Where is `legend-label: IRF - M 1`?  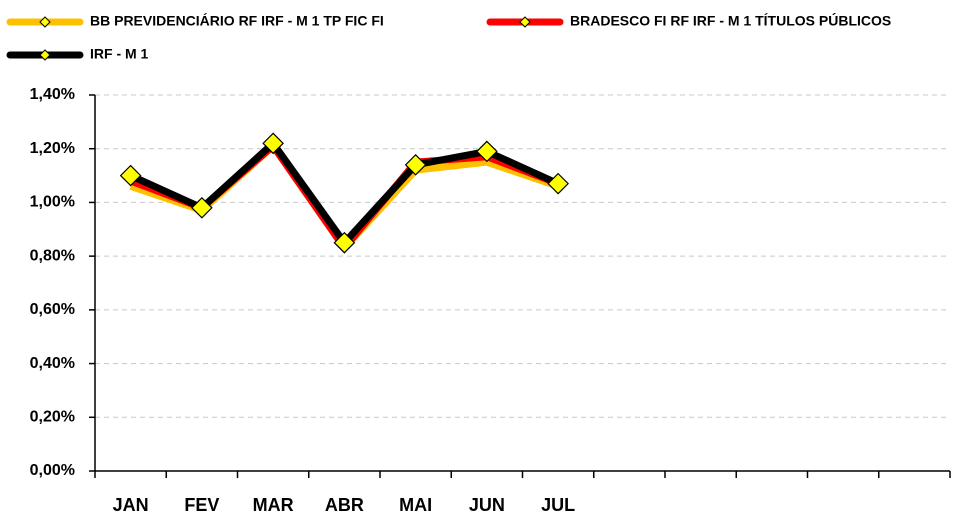 legend-label: IRF - M 1 is located at coordinates (119, 54).